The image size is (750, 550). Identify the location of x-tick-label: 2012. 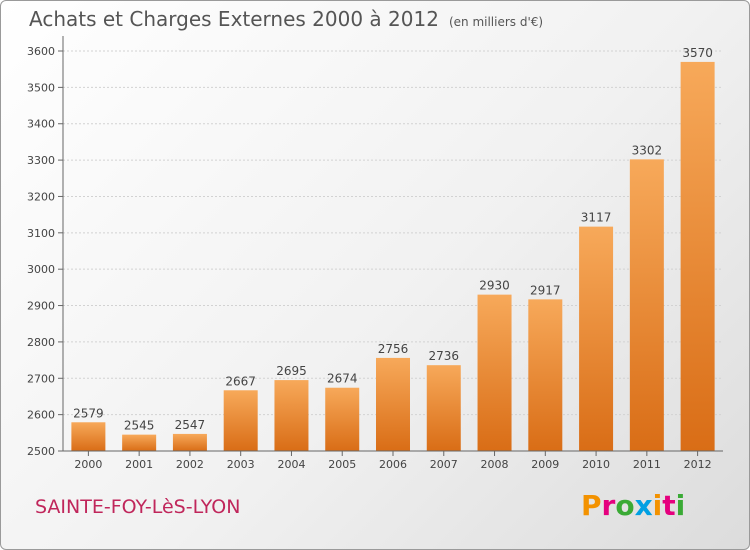
(698, 464).